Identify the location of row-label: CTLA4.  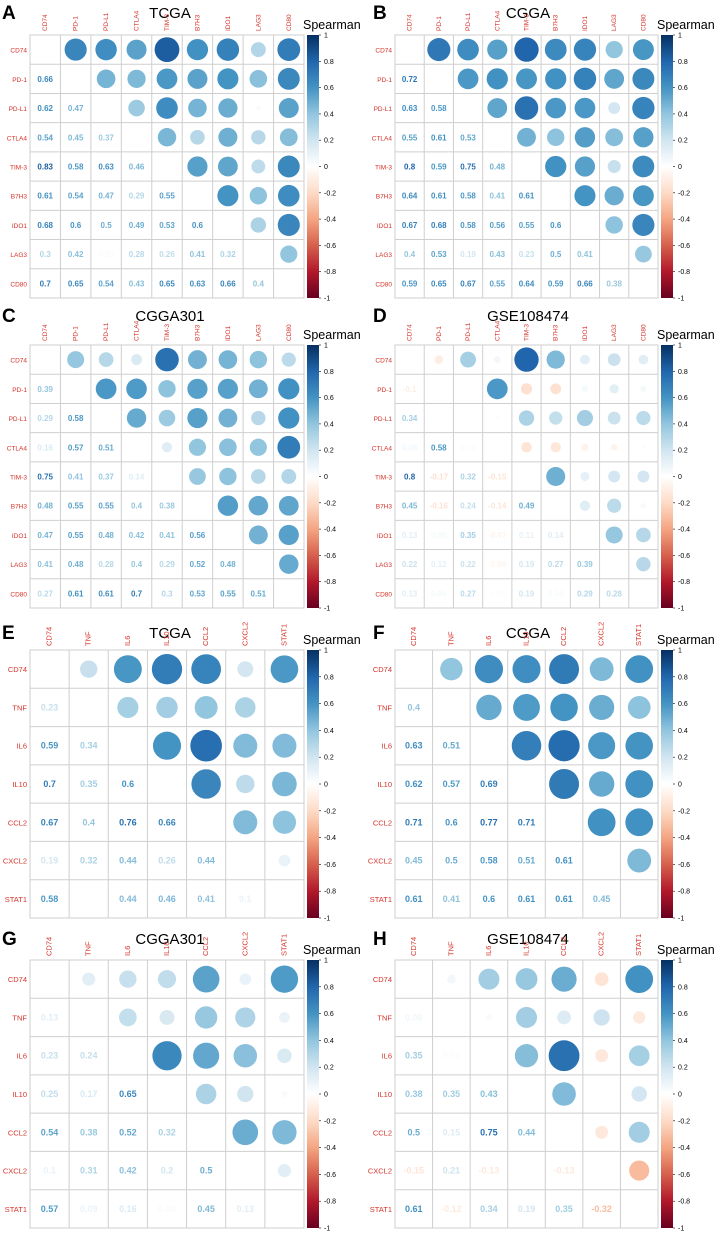
(382, 448).